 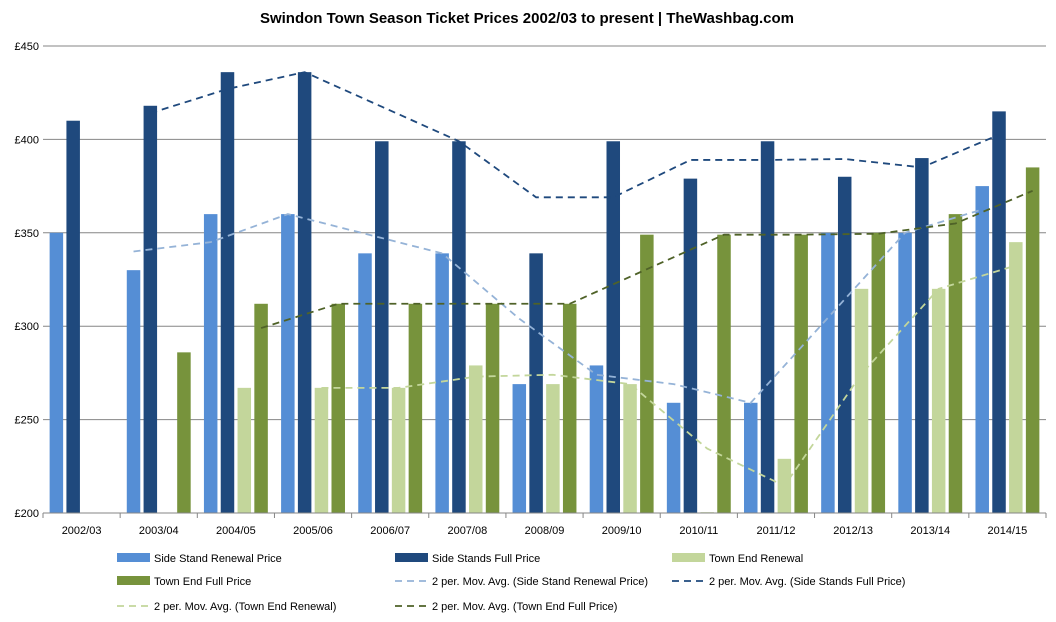 What do you see at coordinates (218, 559) in the screenshot?
I see `legend-label: Side Stand Renewal Price` at bounding box center [218, 559].